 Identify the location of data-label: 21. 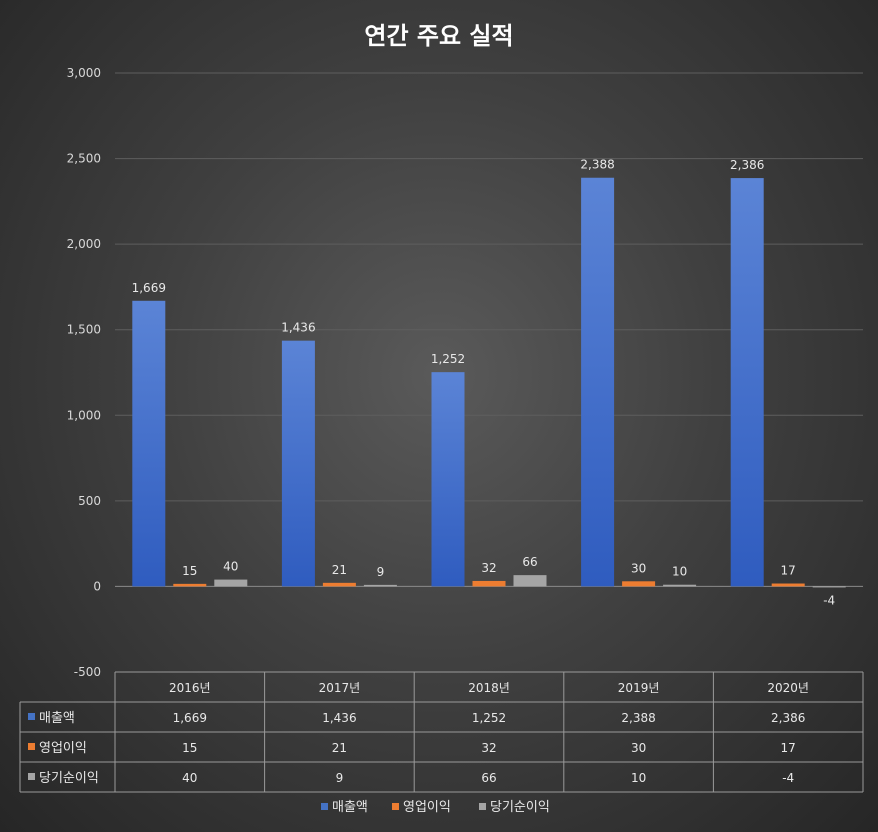
(339, 570).